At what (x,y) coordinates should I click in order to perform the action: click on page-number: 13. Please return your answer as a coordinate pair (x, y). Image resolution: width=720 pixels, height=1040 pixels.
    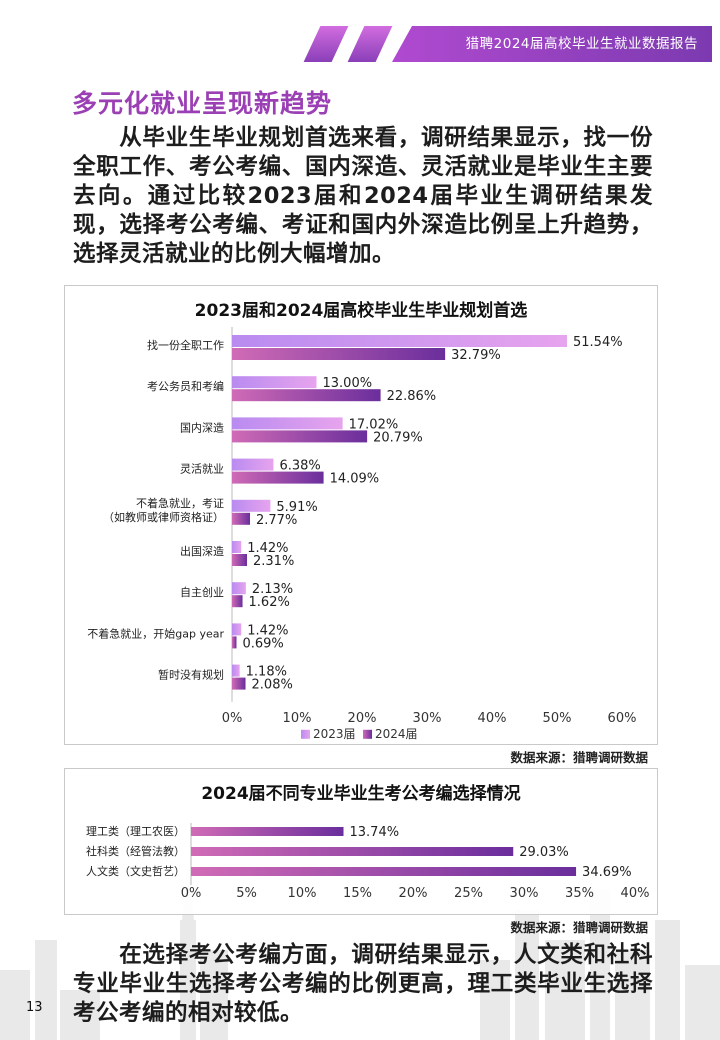
    Looking at the image, I should click on (34, 1007).